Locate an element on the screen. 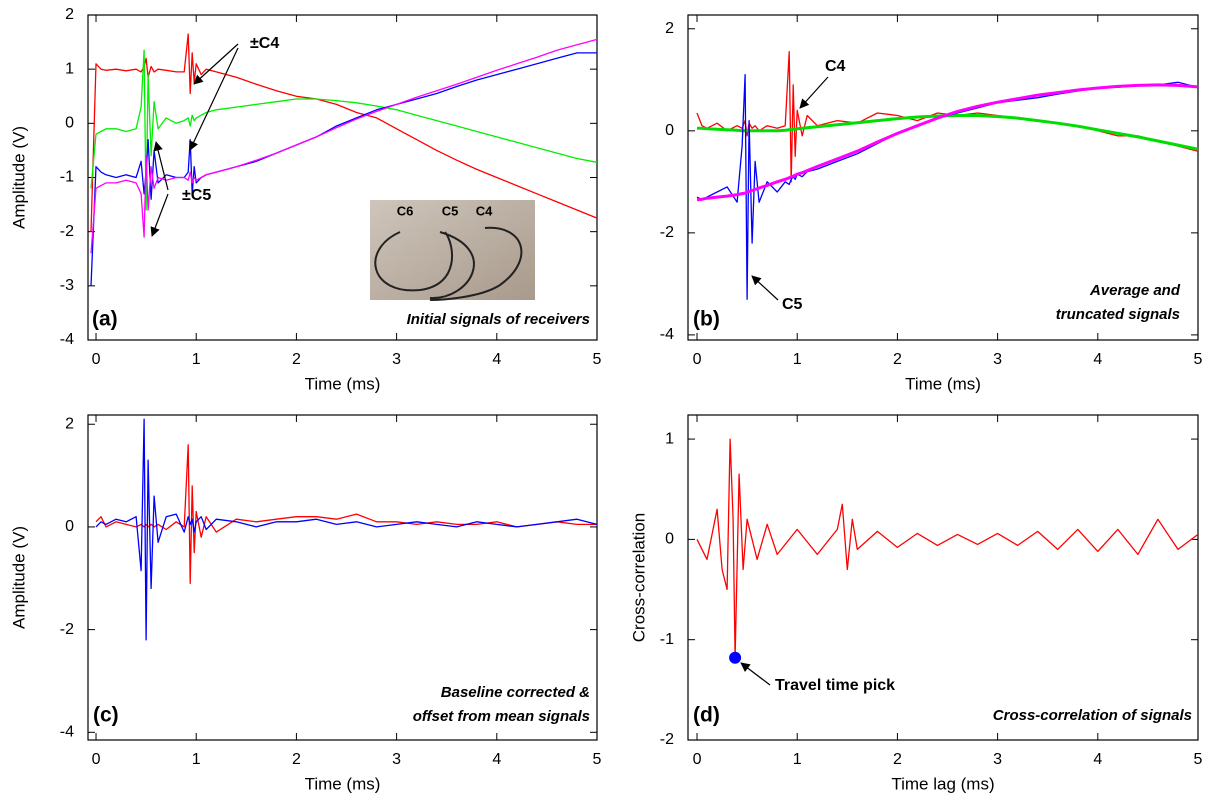 The image size is (1213, 807). annotation: Cross-correlation of signals is located at coordinates (1092, 715).